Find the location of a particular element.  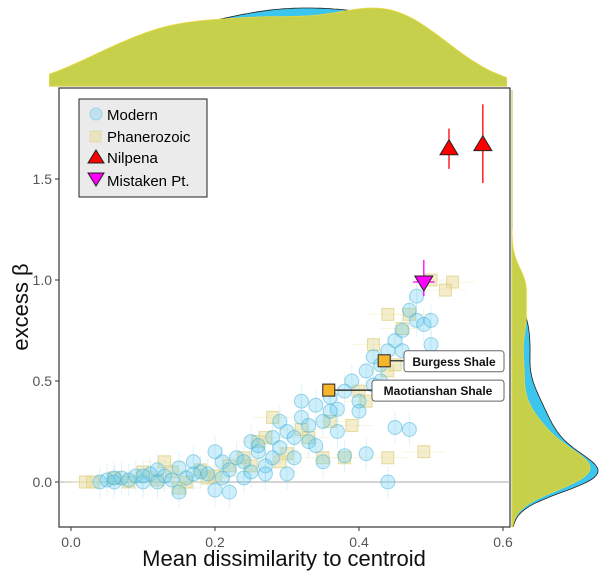

x-tick-label: 0.4 is located at coordinates (359, 542).